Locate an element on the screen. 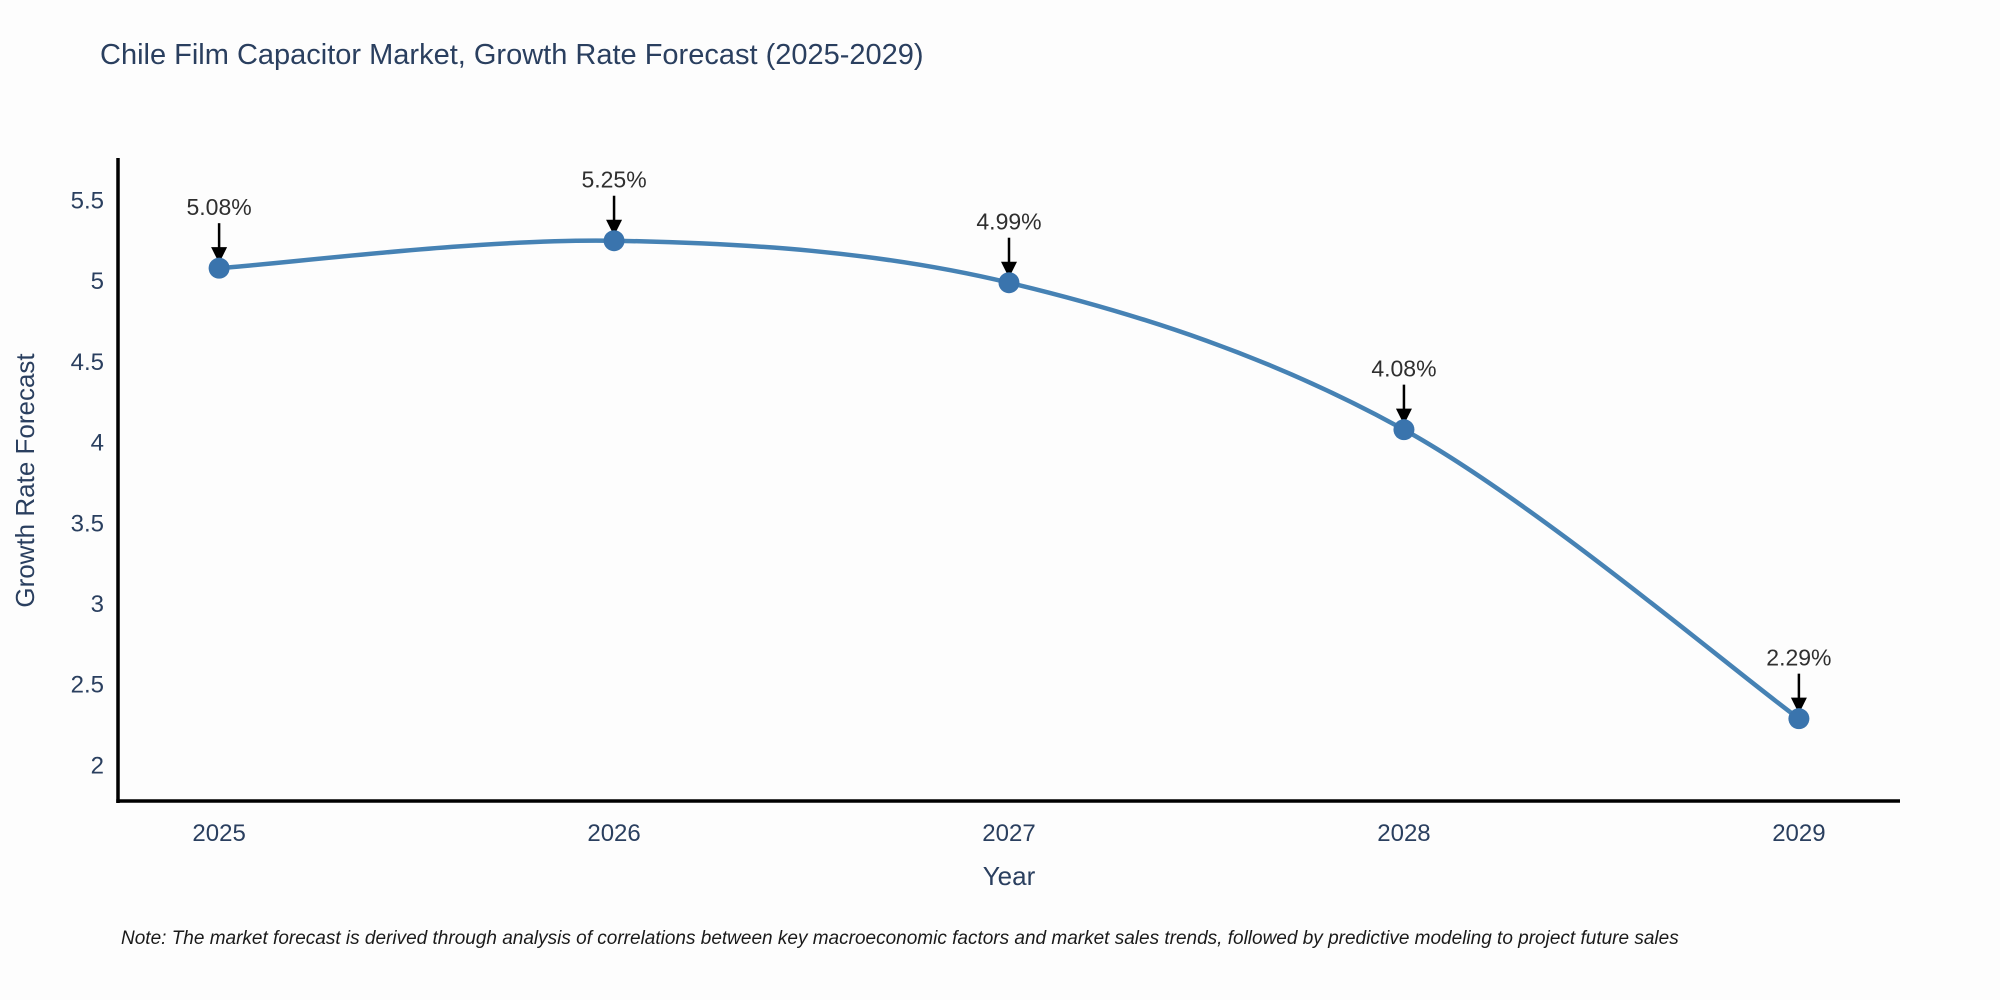 The height and width of the screenshot is (1000, 2000). x-tick-label: 2029 is located at coordinates (1798, 833).